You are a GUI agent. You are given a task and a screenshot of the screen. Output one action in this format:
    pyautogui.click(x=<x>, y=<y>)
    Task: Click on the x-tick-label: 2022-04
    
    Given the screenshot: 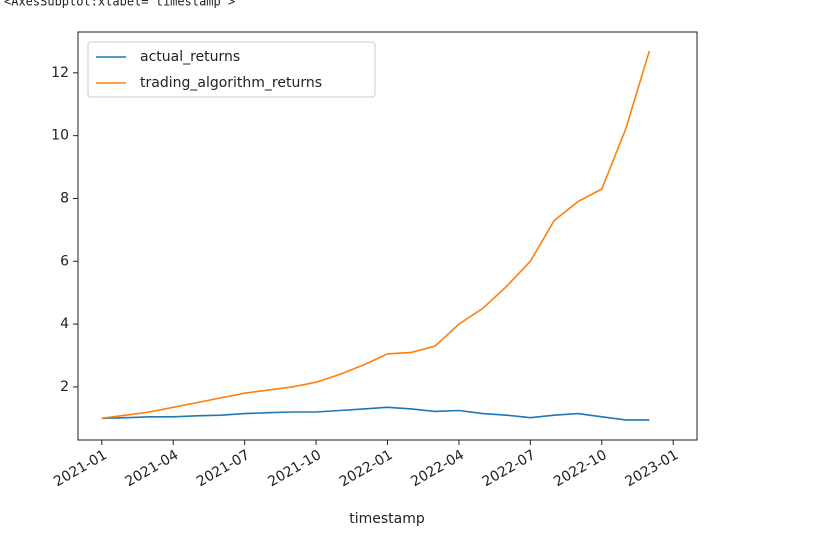 What is the action you would take?
    pyautogui.click(x=437, y=468)
    